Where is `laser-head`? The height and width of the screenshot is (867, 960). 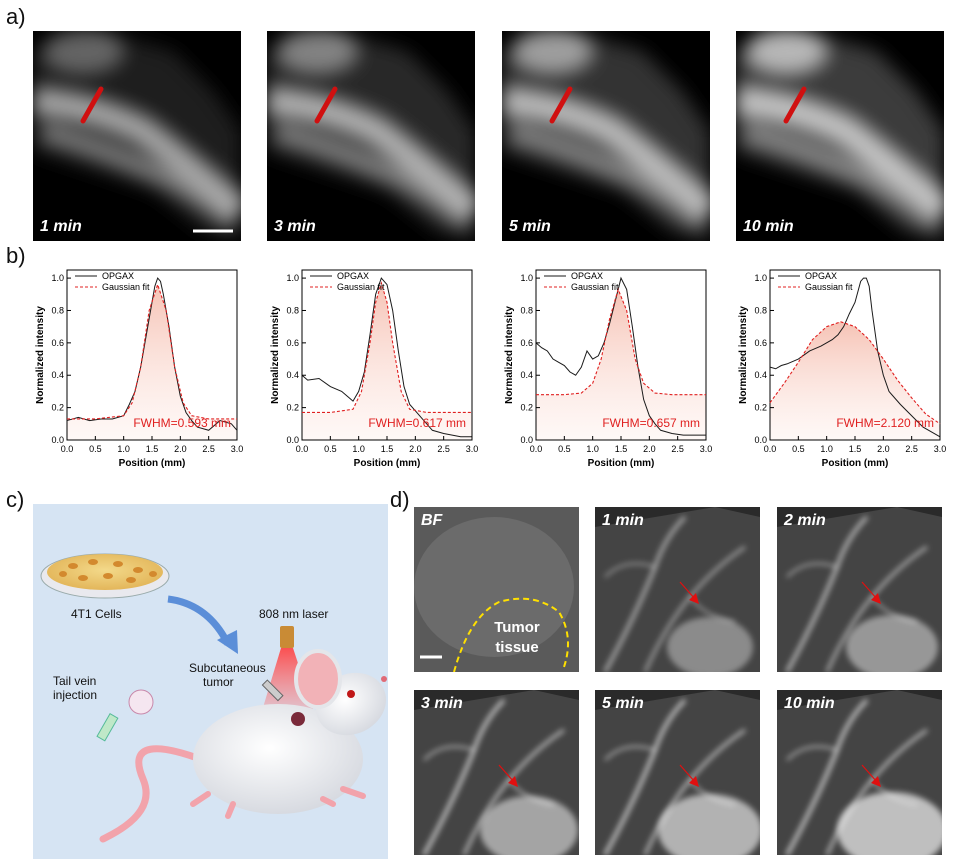 laser-head is located at coordinates (287, 637).